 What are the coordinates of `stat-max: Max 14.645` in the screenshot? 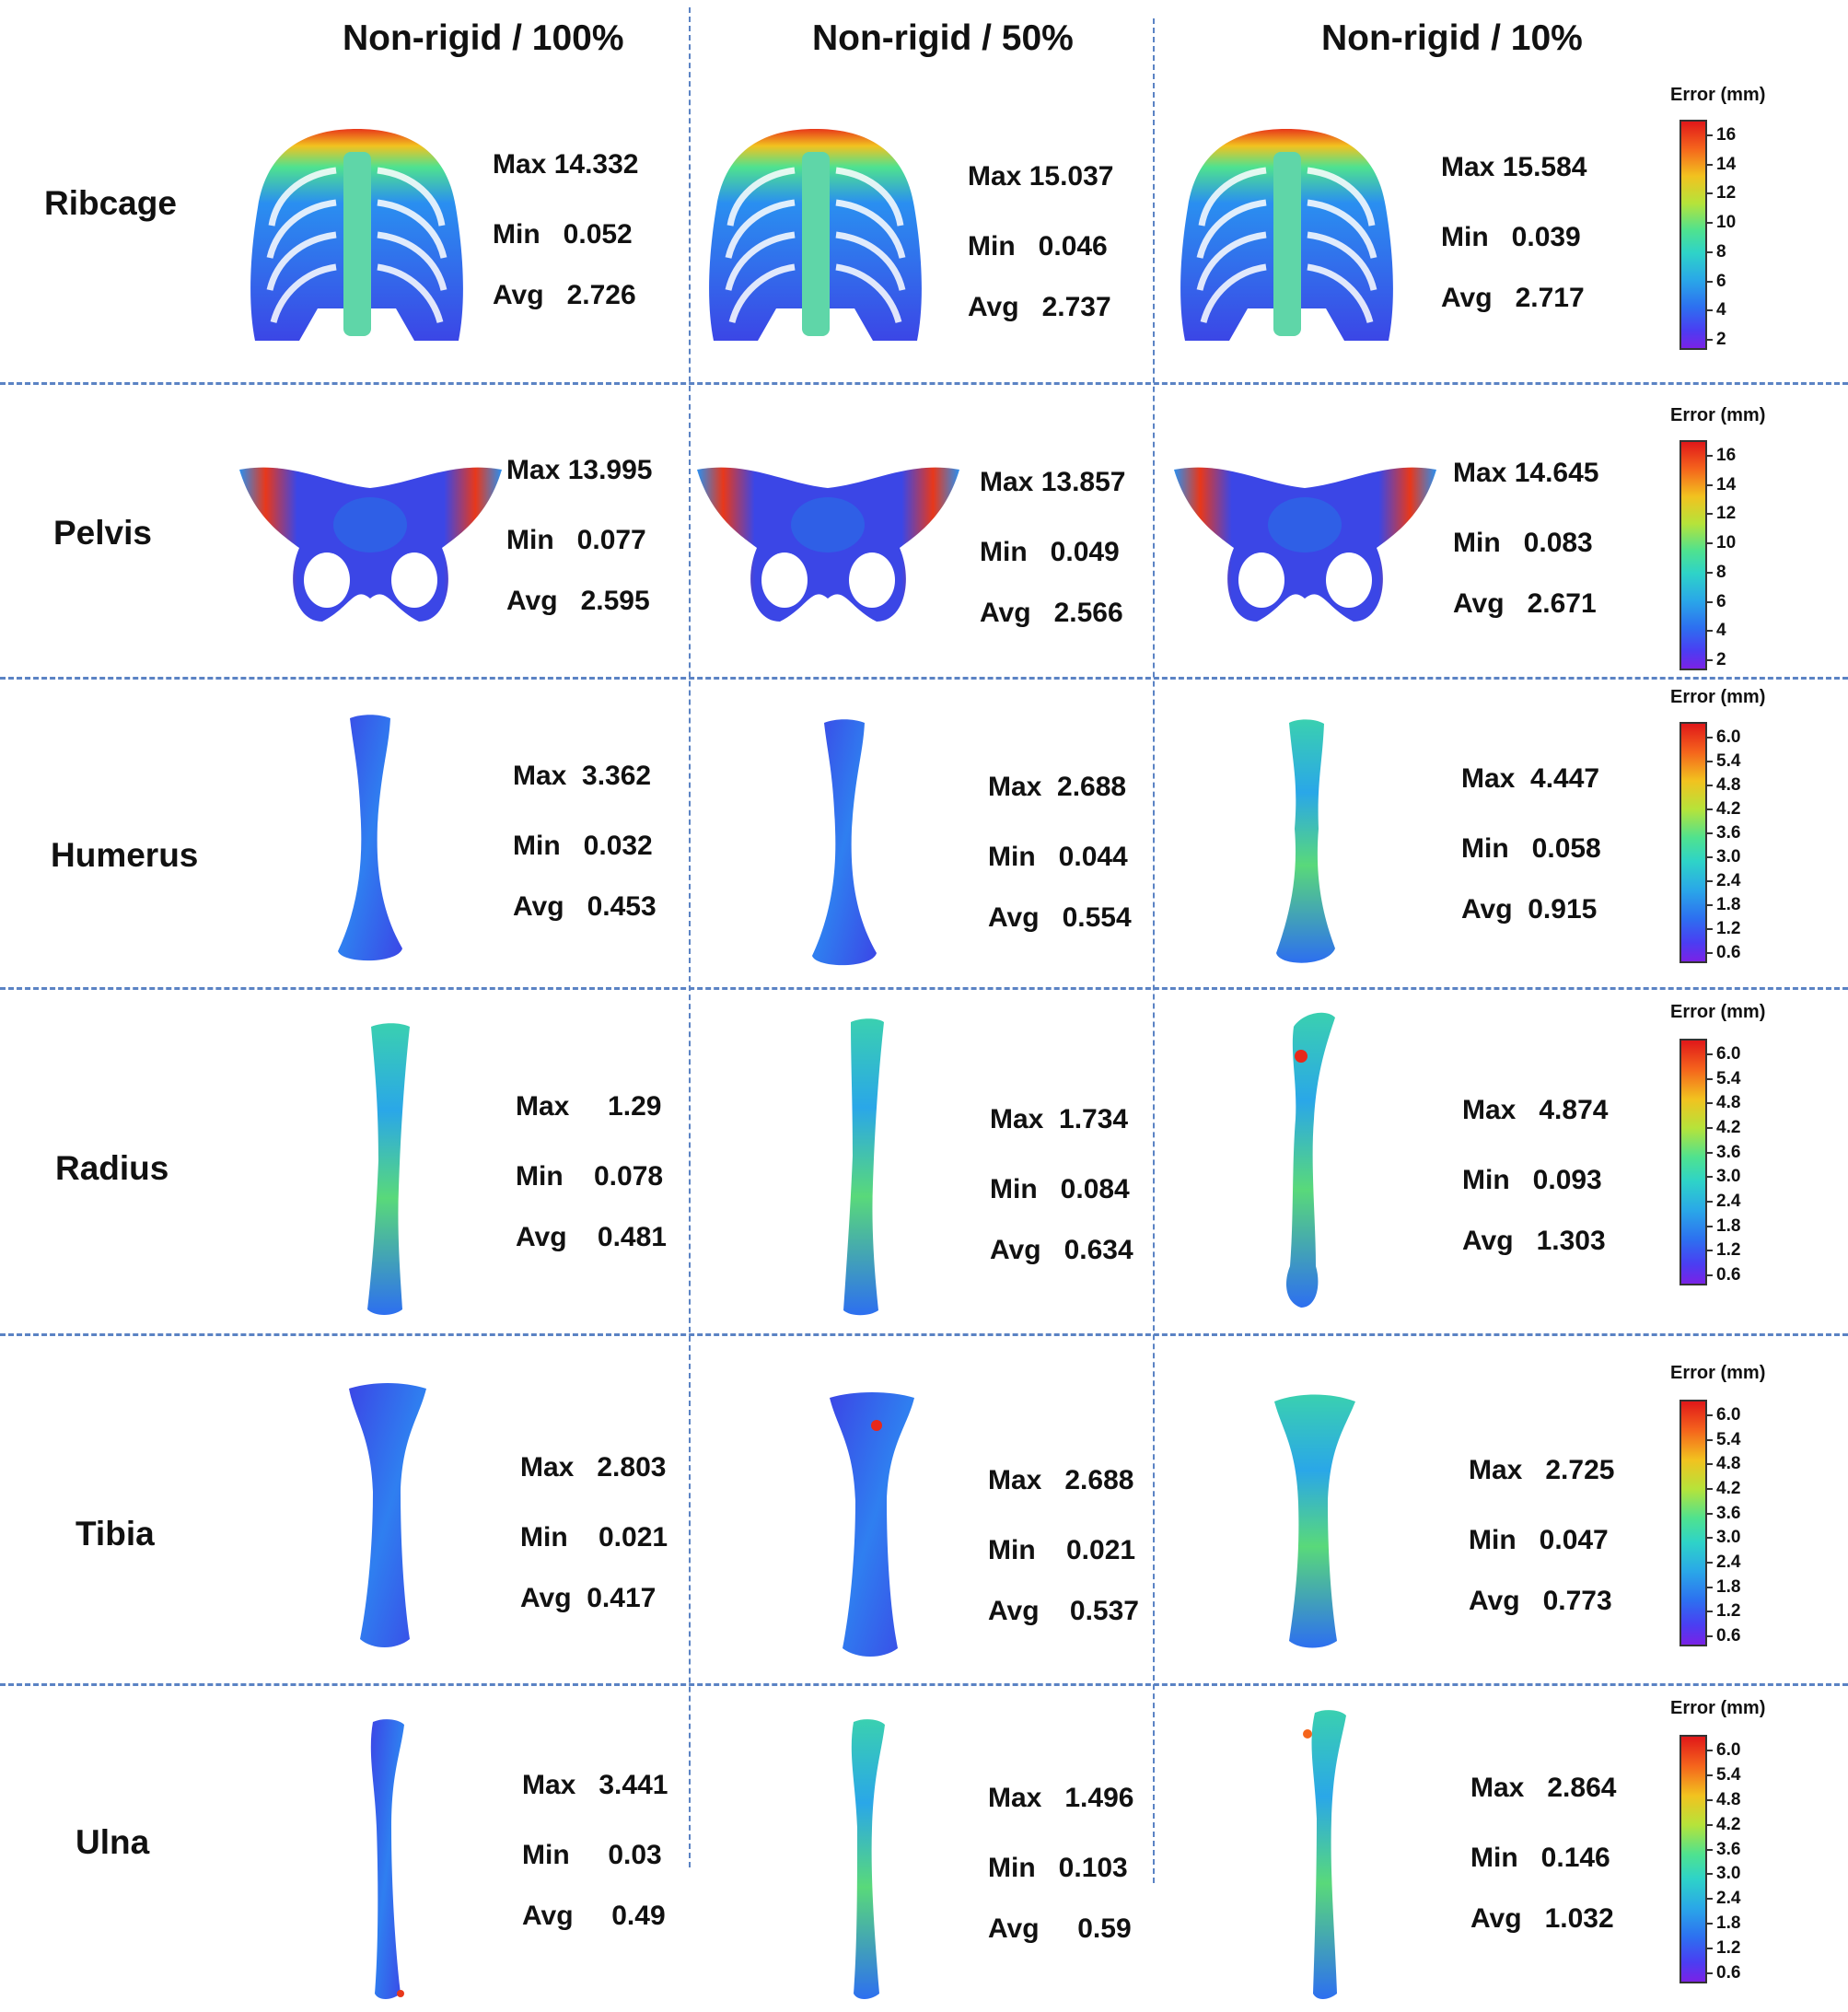 It's located at (1526, 473).